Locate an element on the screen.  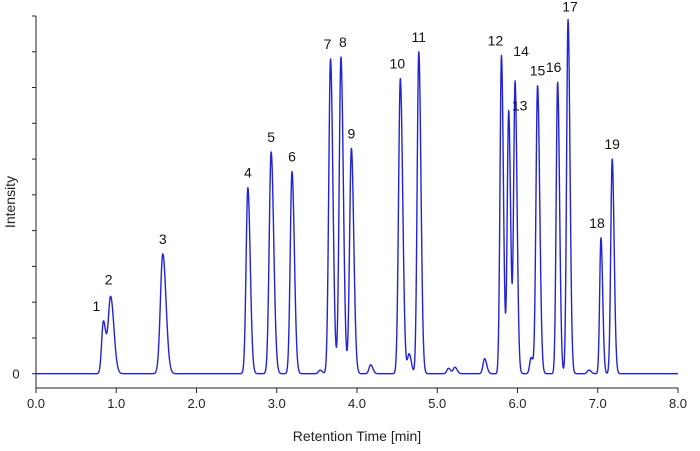
peak-label: 12 is located at coordinates (496, 40).